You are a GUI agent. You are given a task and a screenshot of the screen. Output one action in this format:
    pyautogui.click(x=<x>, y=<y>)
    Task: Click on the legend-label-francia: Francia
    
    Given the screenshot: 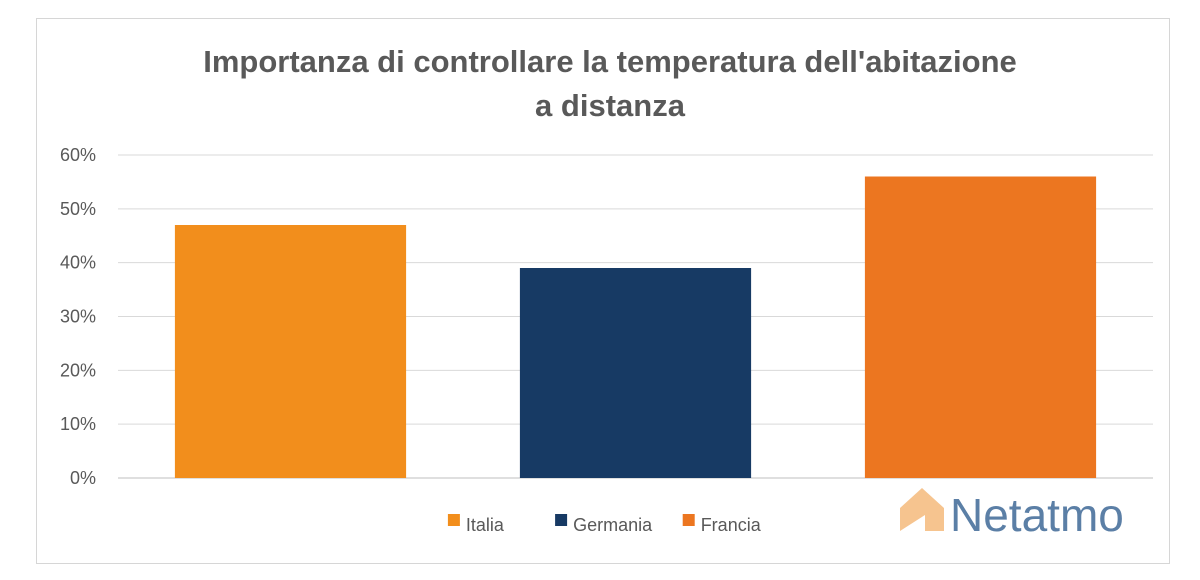 What is the action you would take?
    pyautogui.click(x=731, y=525)
    